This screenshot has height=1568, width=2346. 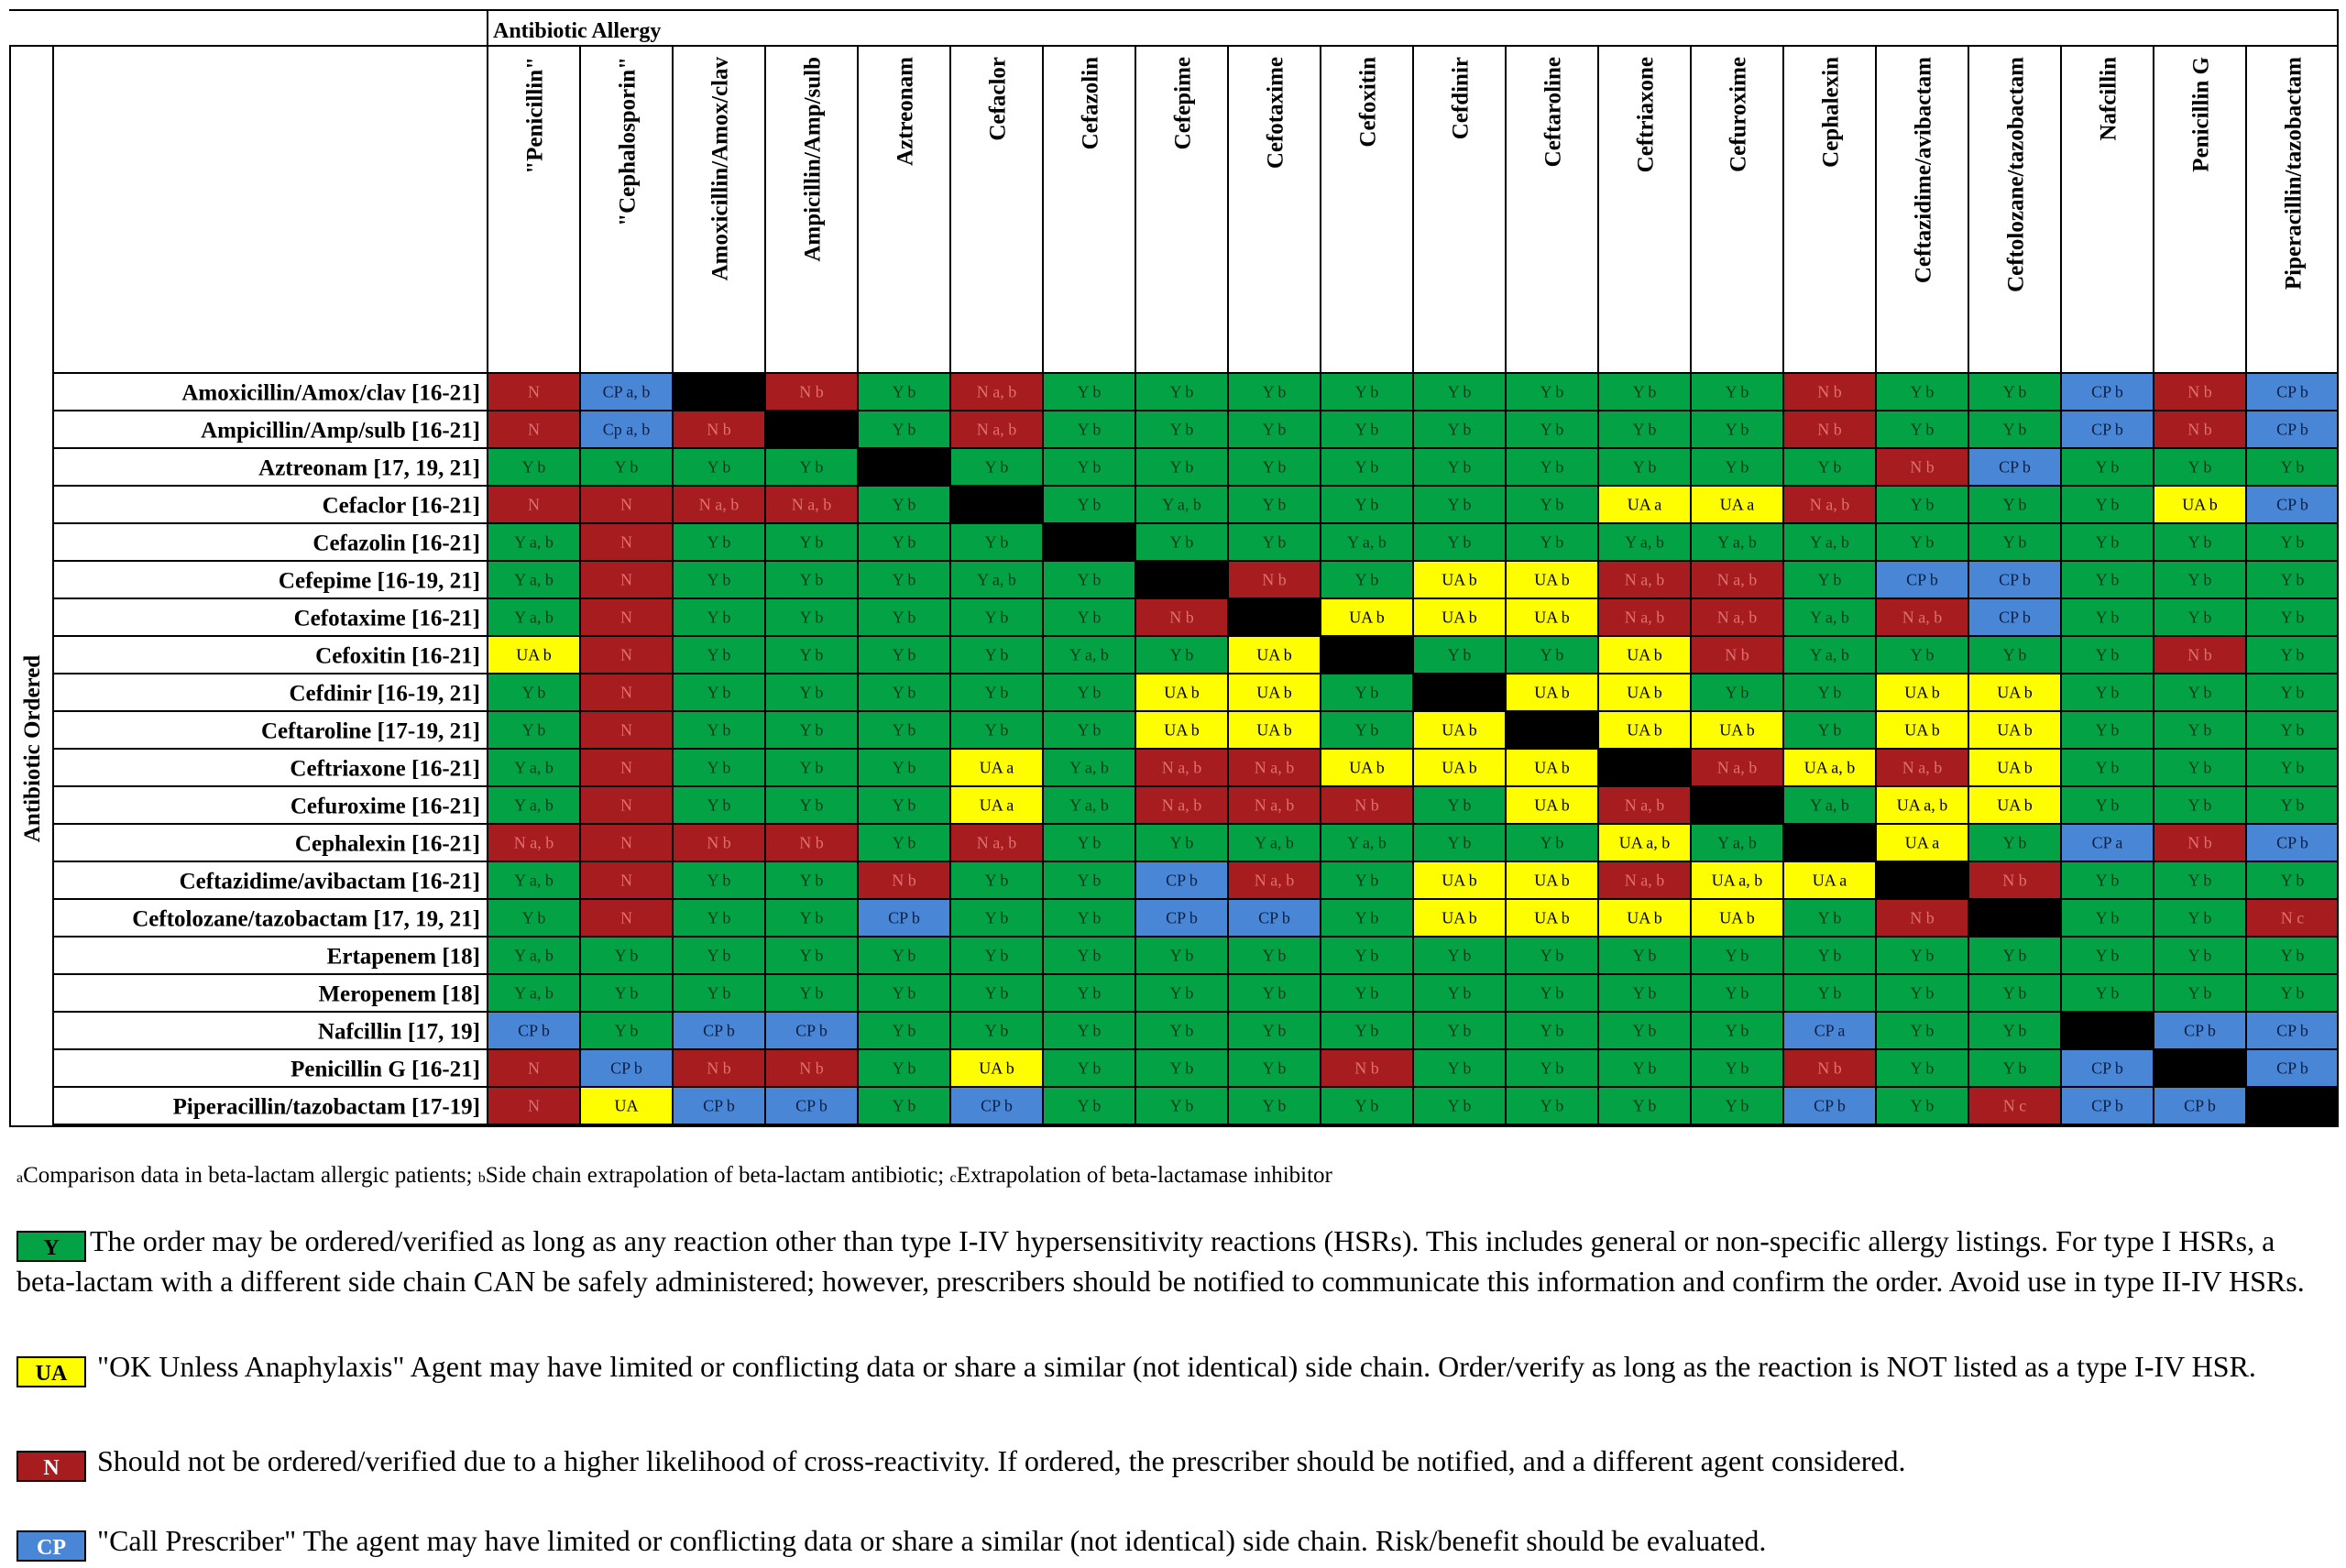 What do you see at coordinates (396, 544) in the screenshot?
I see `row-label: Cefazolin [16-21]` at bounding box center [396, 544].